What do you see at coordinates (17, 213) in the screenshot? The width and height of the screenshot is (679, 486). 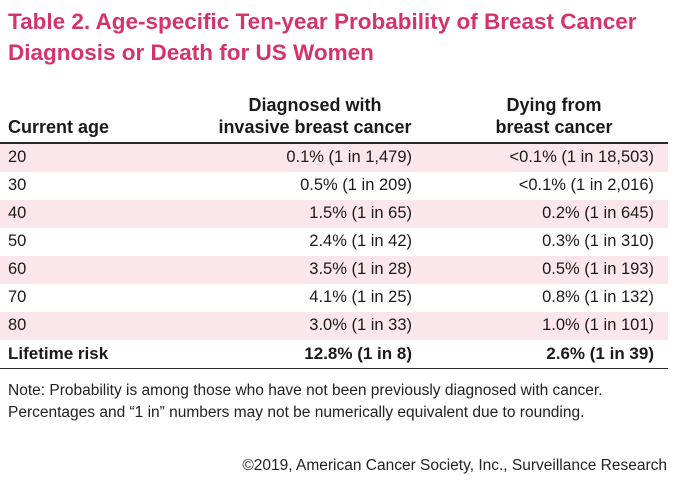 I see `cell-age: 40` at bounding box center [17, 213].